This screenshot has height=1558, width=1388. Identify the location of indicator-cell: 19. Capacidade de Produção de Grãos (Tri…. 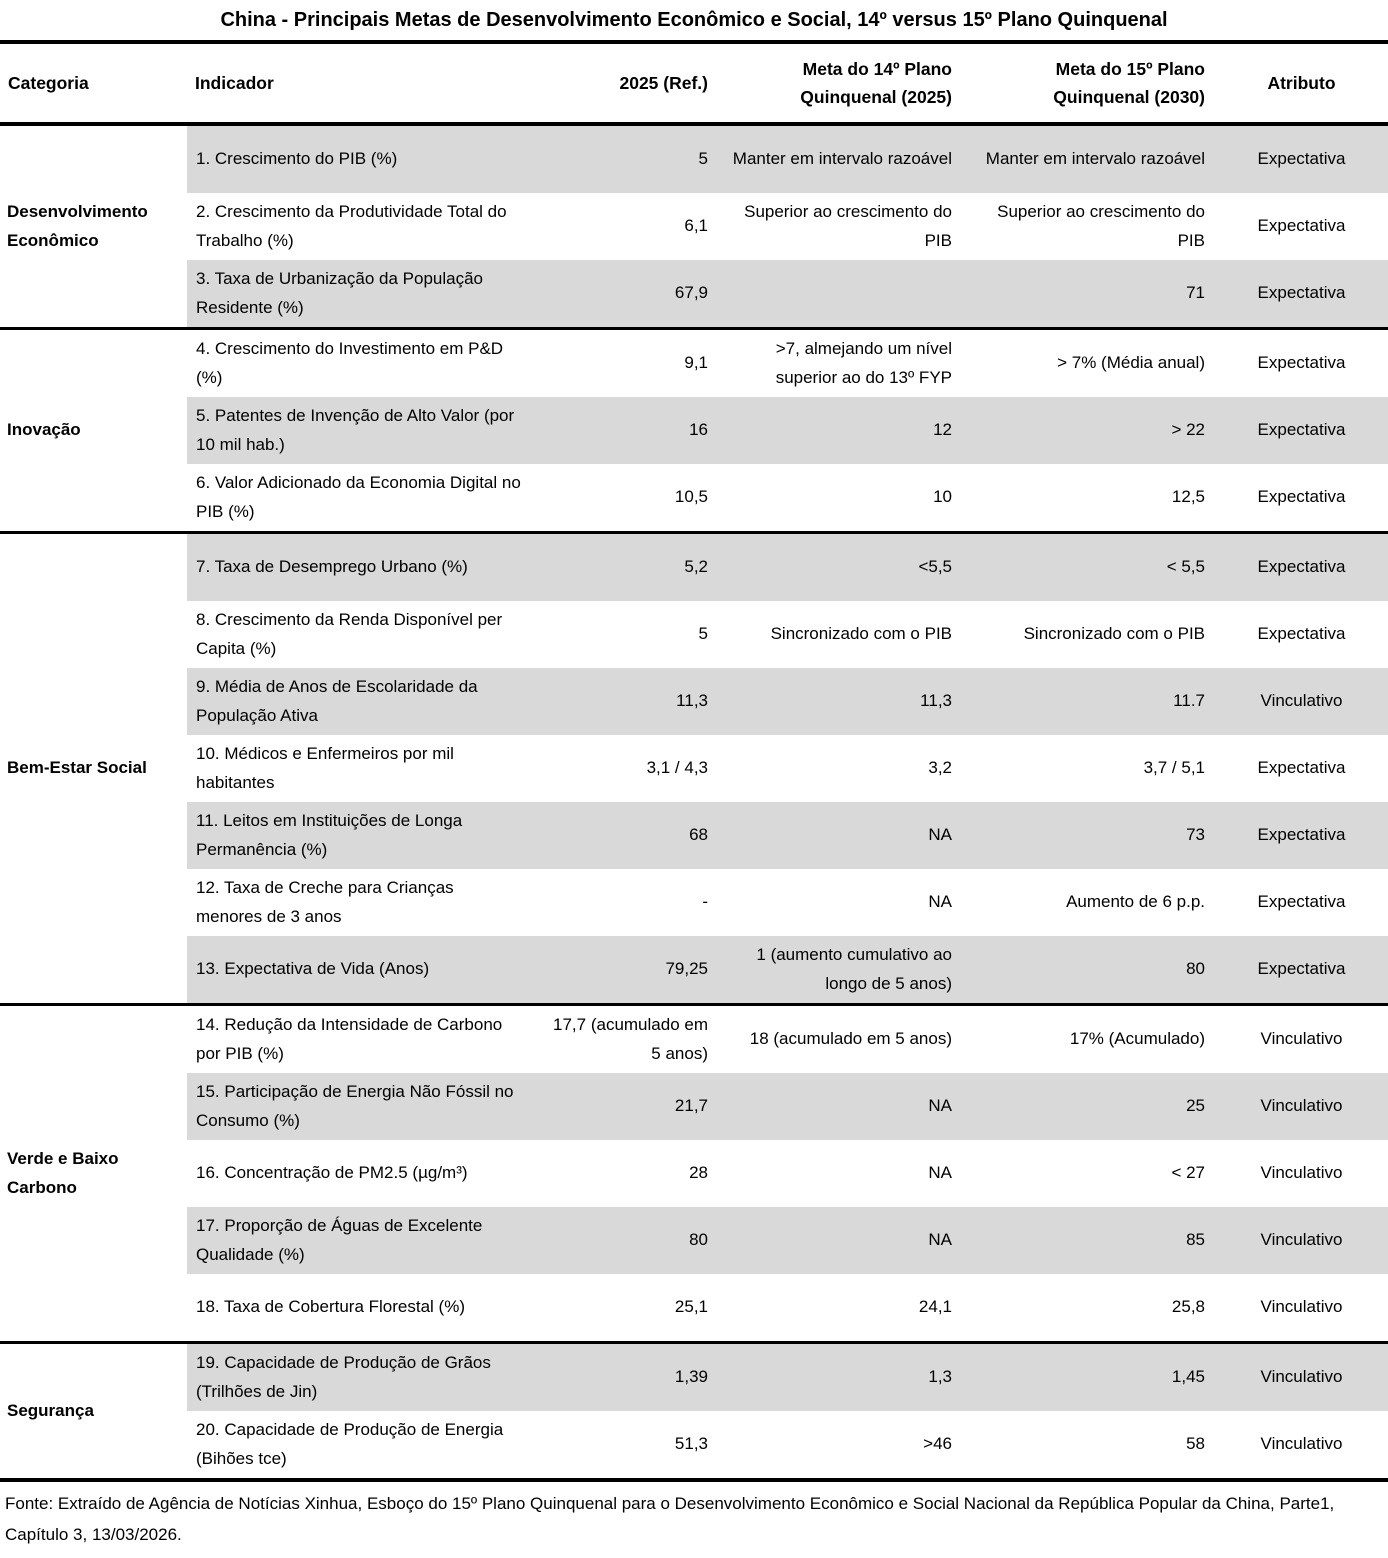
(358, 1376).